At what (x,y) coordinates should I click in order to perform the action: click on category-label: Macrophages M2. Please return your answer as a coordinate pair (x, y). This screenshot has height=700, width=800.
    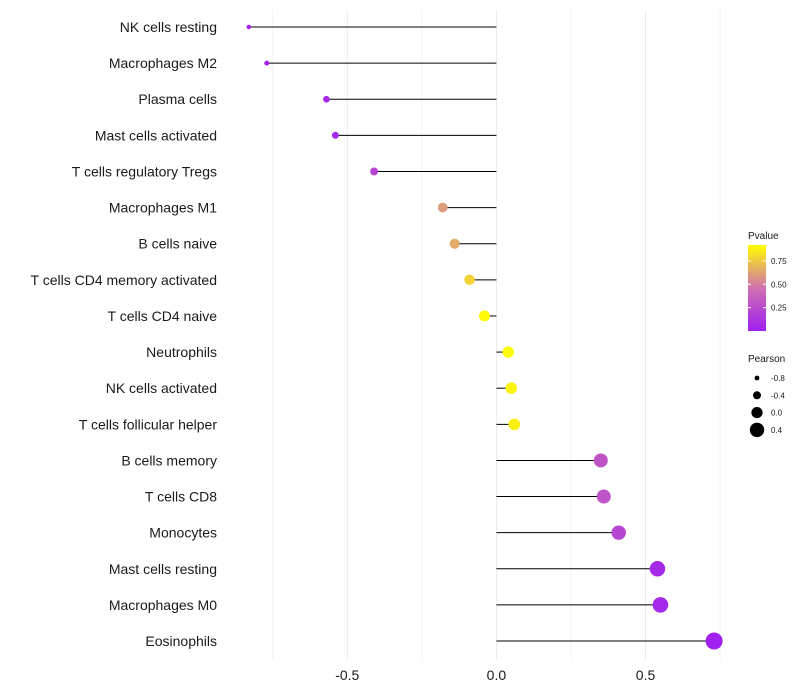
    Looking at the image, I should click on (163, 63).